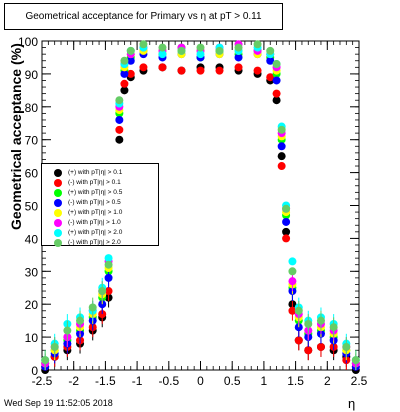 Image resolution: width=400 pixels, height=412 pixels. Describe the element at coordinates (295, 381) in the screenshot. I see `x-tick-label: 1.5` at that location.